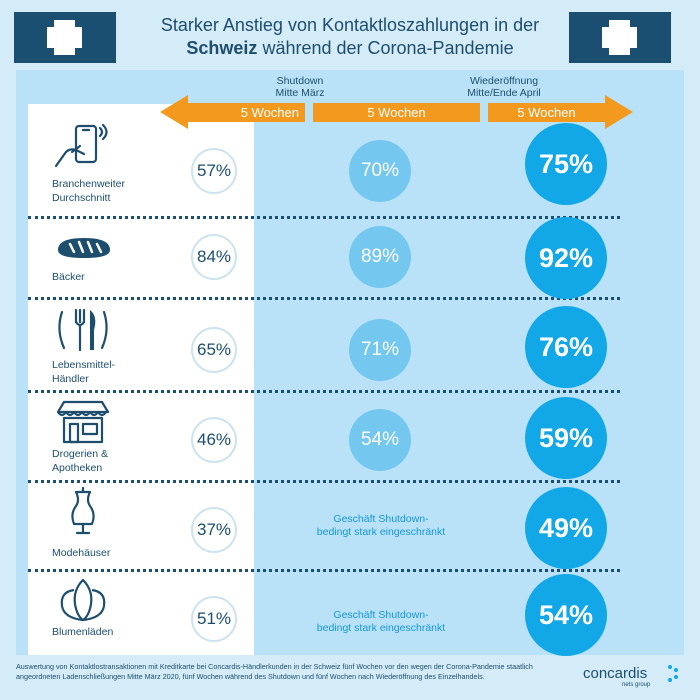 The width and height of the screenshot is (700, 700). I want to click on value-before-shutdown: 46%, so click(214, 440).